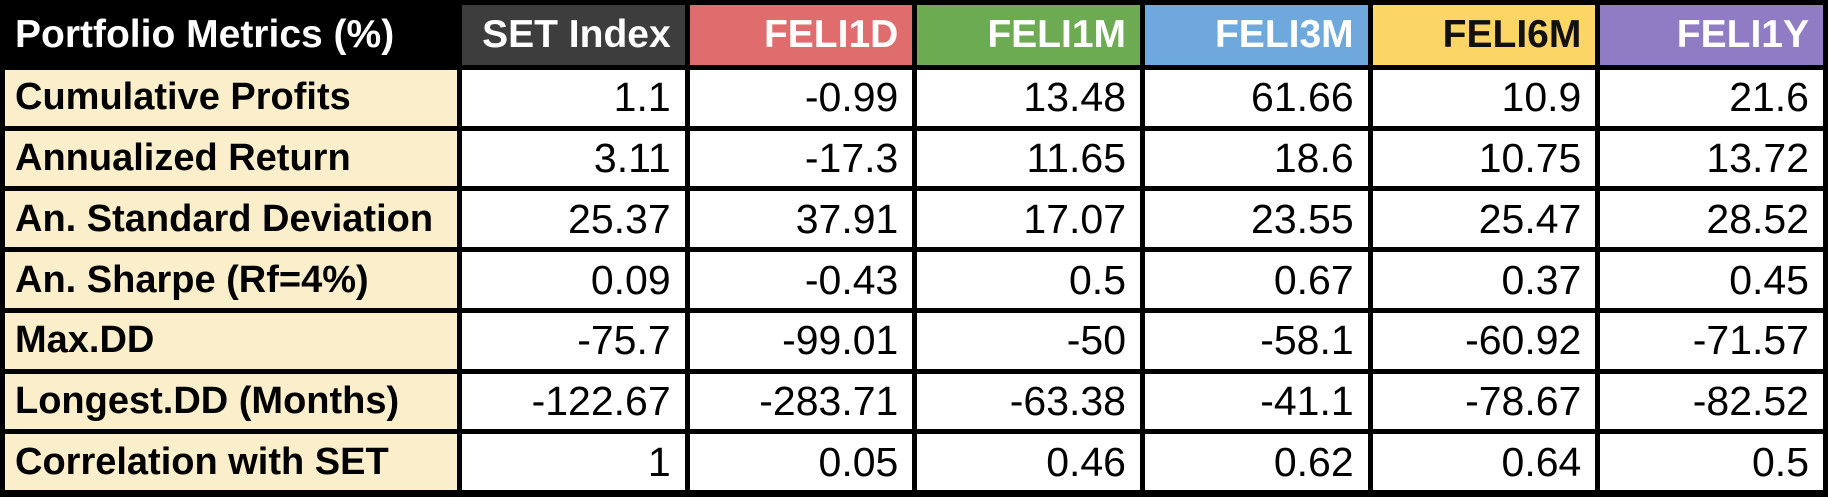 This screenshot has height=497, width=1828. Describe the element at coordinates (1481, 156) in the screenshot. I see `value-cell: 10.75` at that location.